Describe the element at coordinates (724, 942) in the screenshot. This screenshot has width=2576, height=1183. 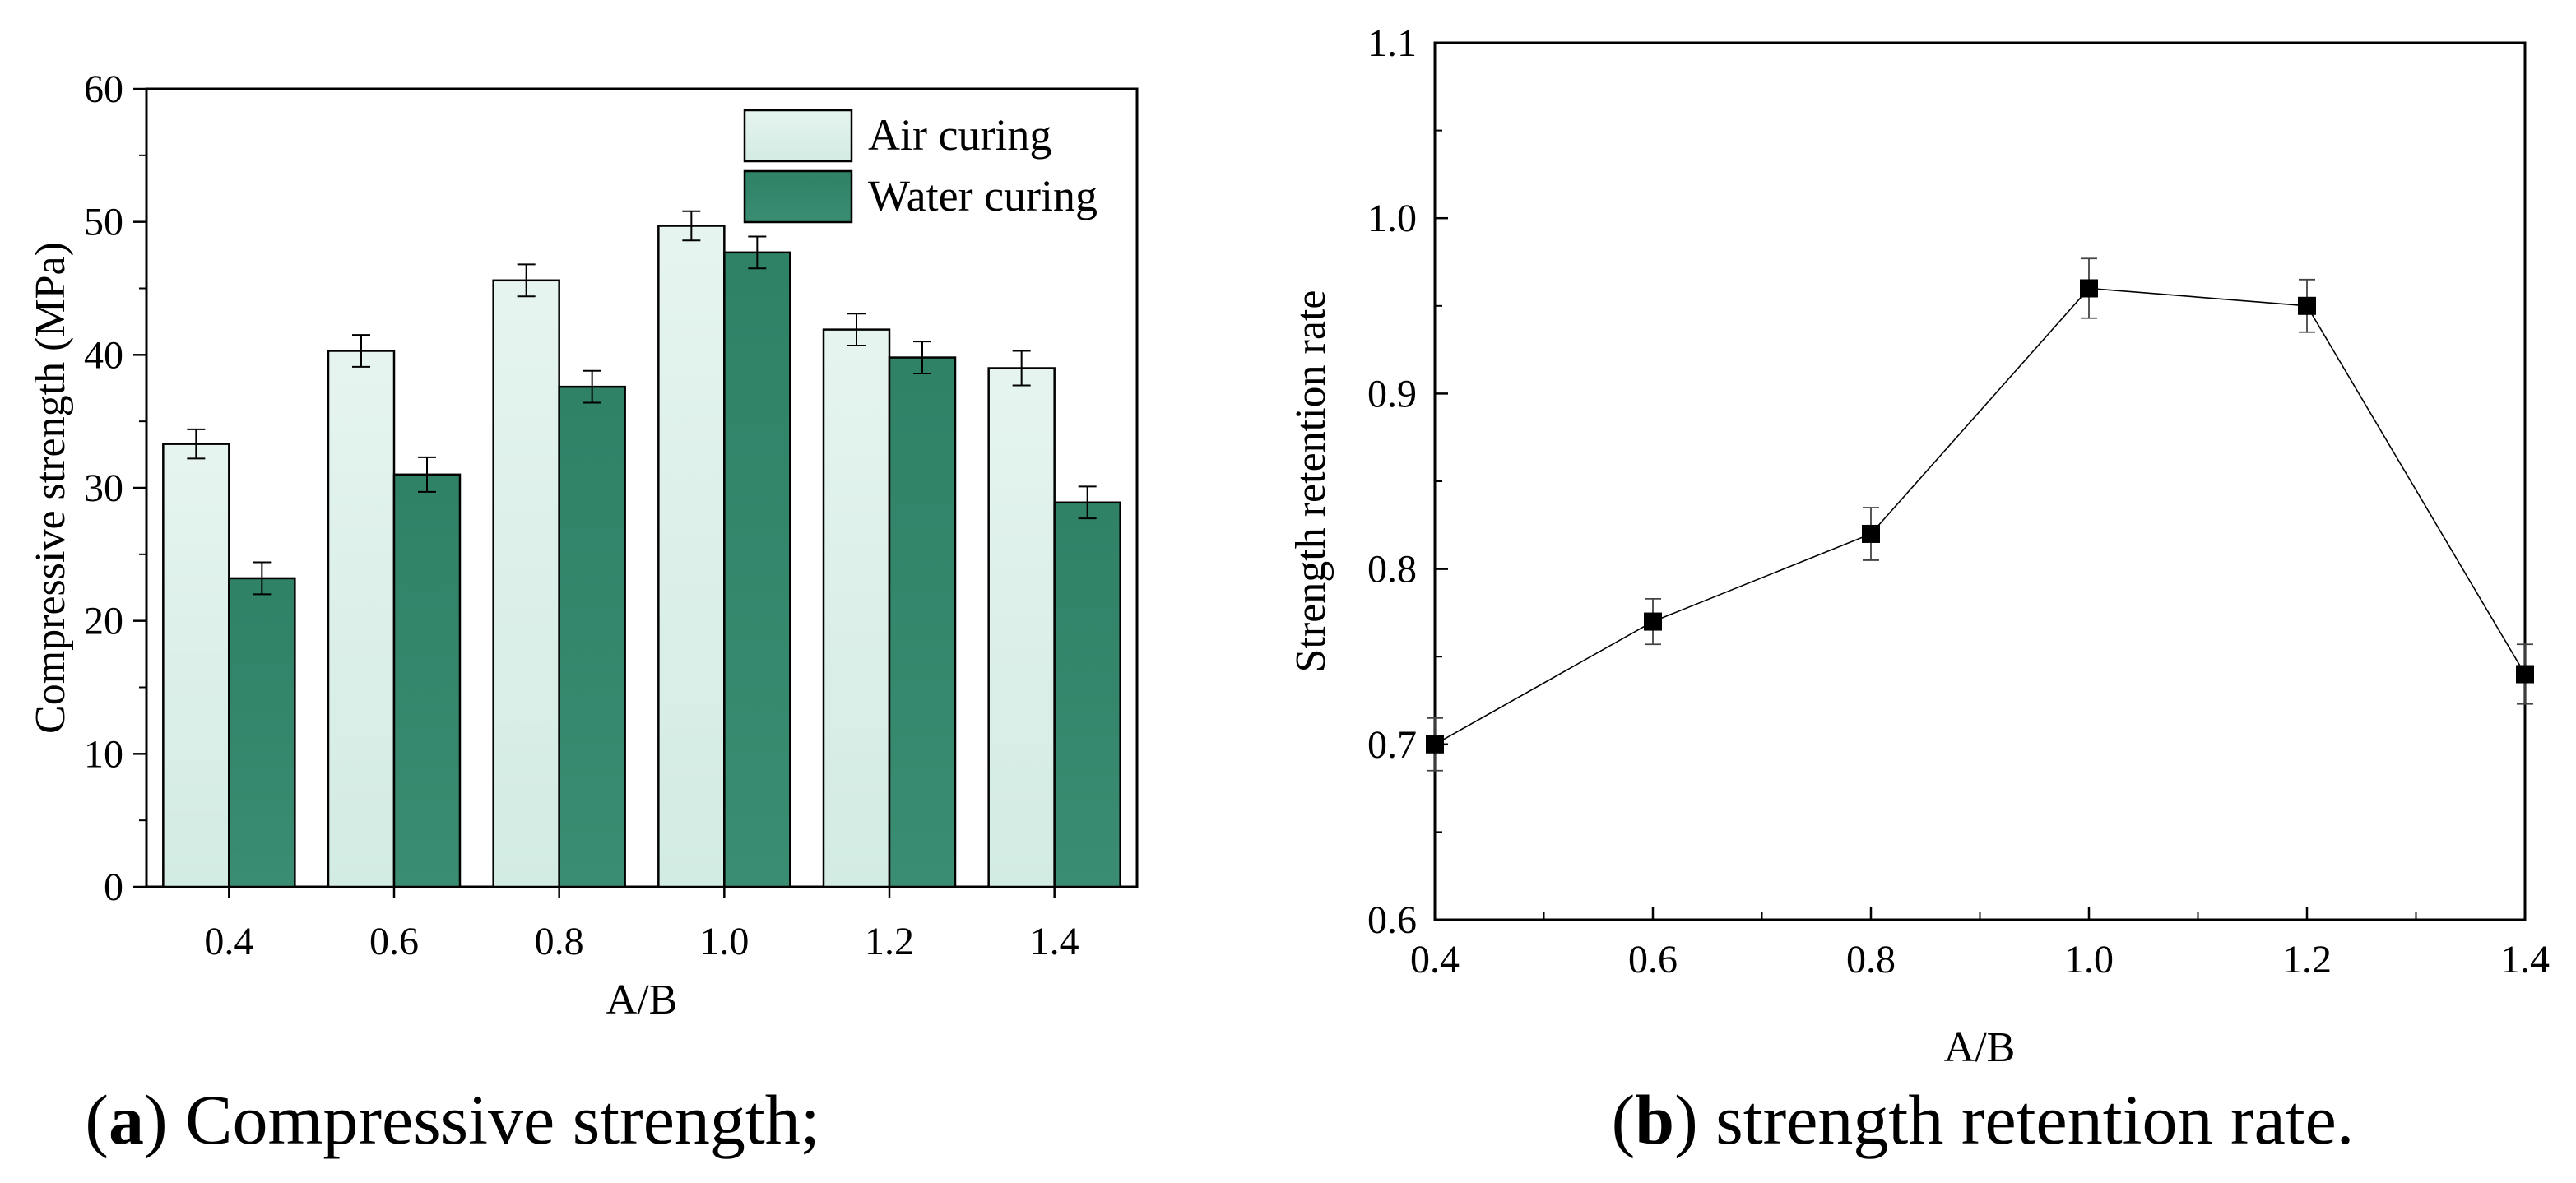
I see `x-tick-label-a: 1.0` at that location.